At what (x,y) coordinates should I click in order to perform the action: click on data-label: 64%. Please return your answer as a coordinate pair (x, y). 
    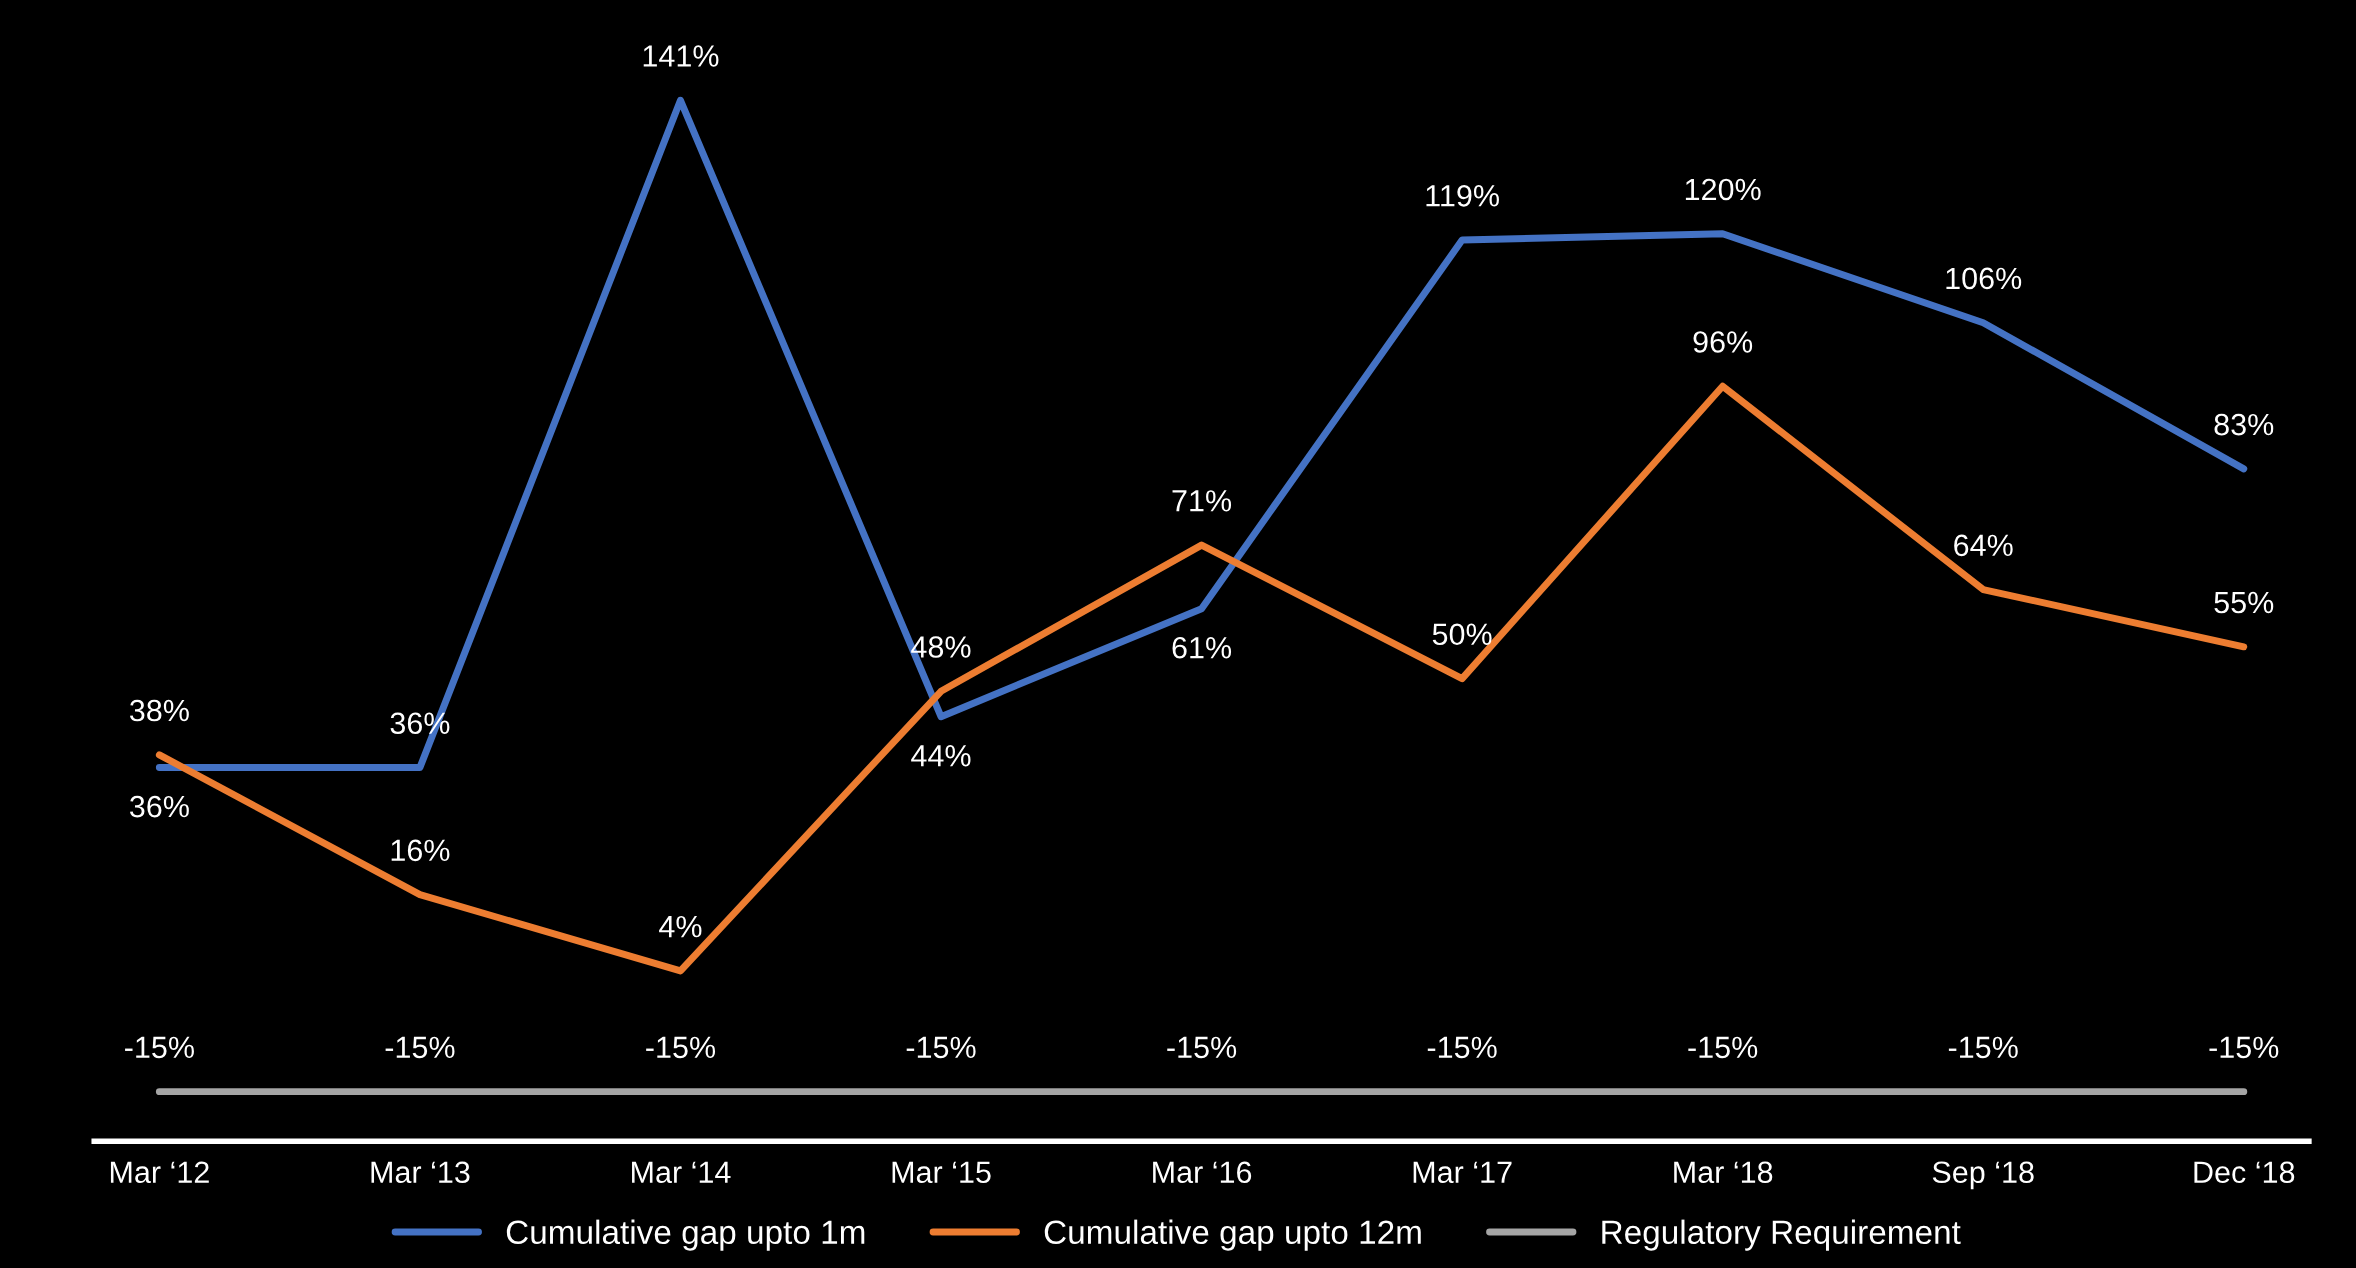
    Looking at the image, I should click on (1983, 545).